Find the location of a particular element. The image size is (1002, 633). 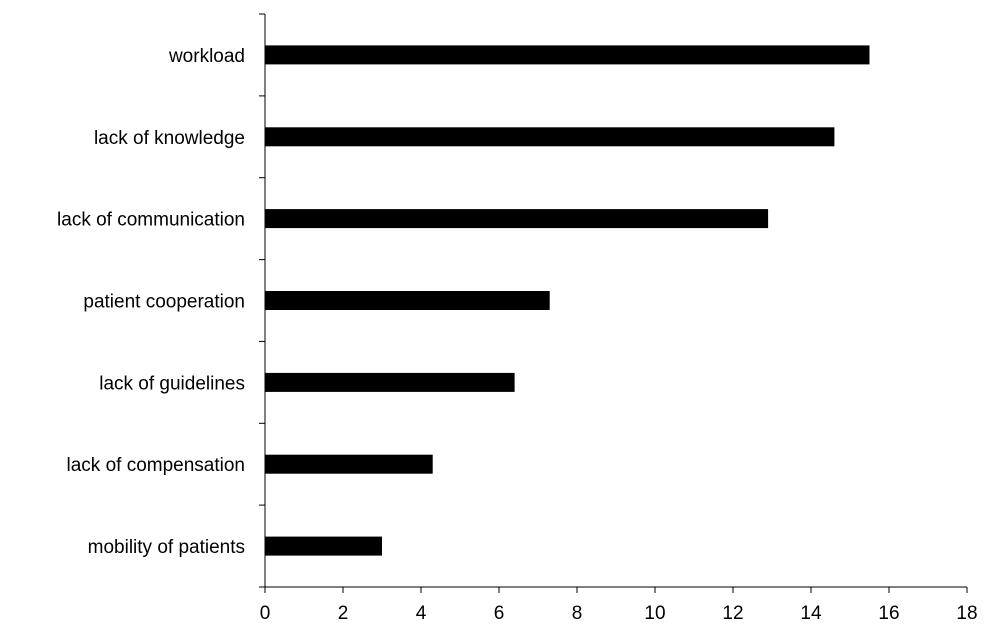

category-label: lack of communication is located at coordinates (151, 220).